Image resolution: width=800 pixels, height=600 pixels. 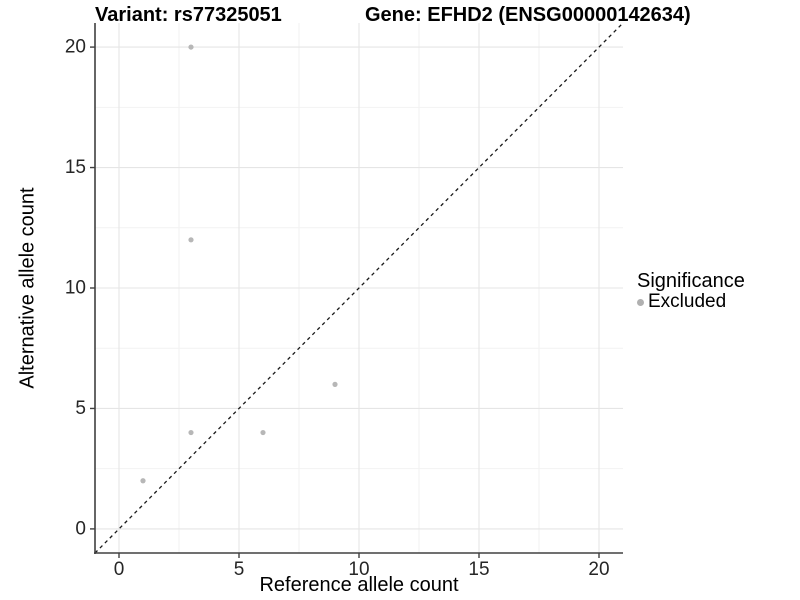 I want to click on x-tick-label: 20, so click(x=598, y=569).